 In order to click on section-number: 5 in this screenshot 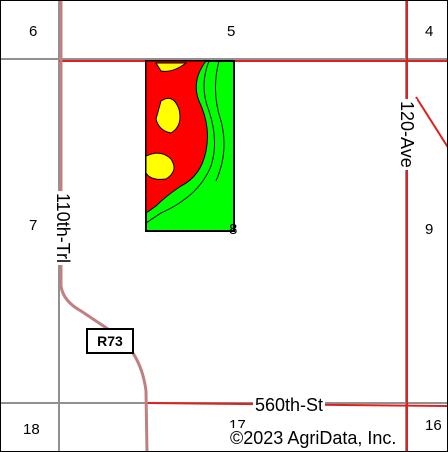, I will do `click(231, 31)`.